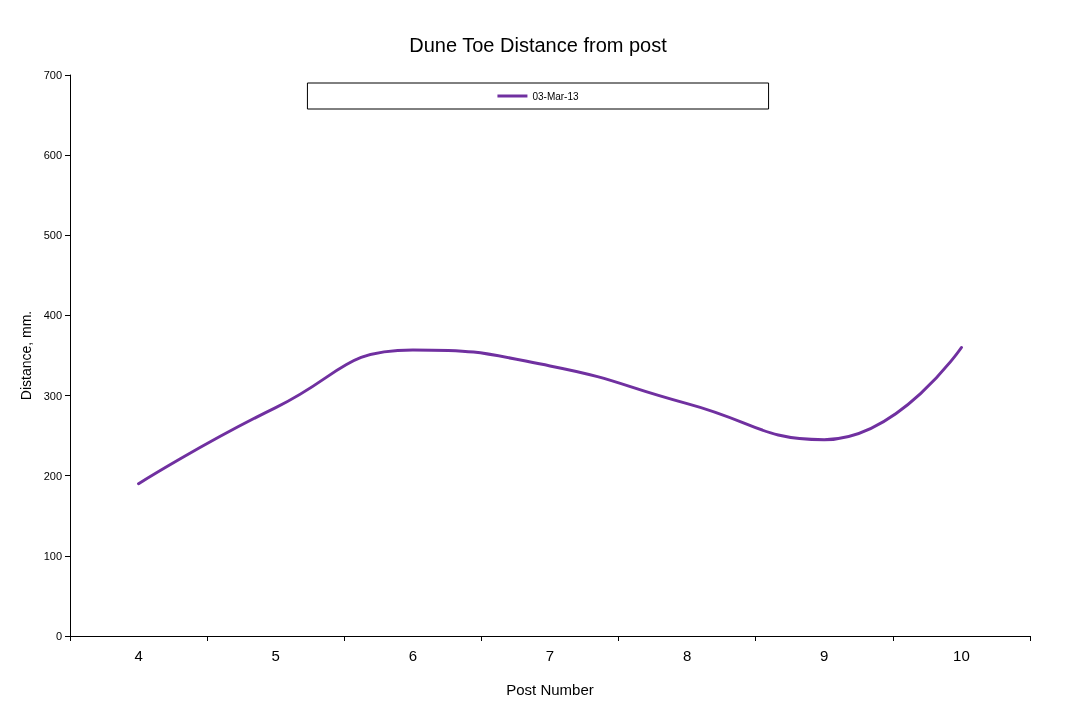  Describe the element at coordinates (687, 655) in the screenshot. I see `x-tick-label: 8` at that location.